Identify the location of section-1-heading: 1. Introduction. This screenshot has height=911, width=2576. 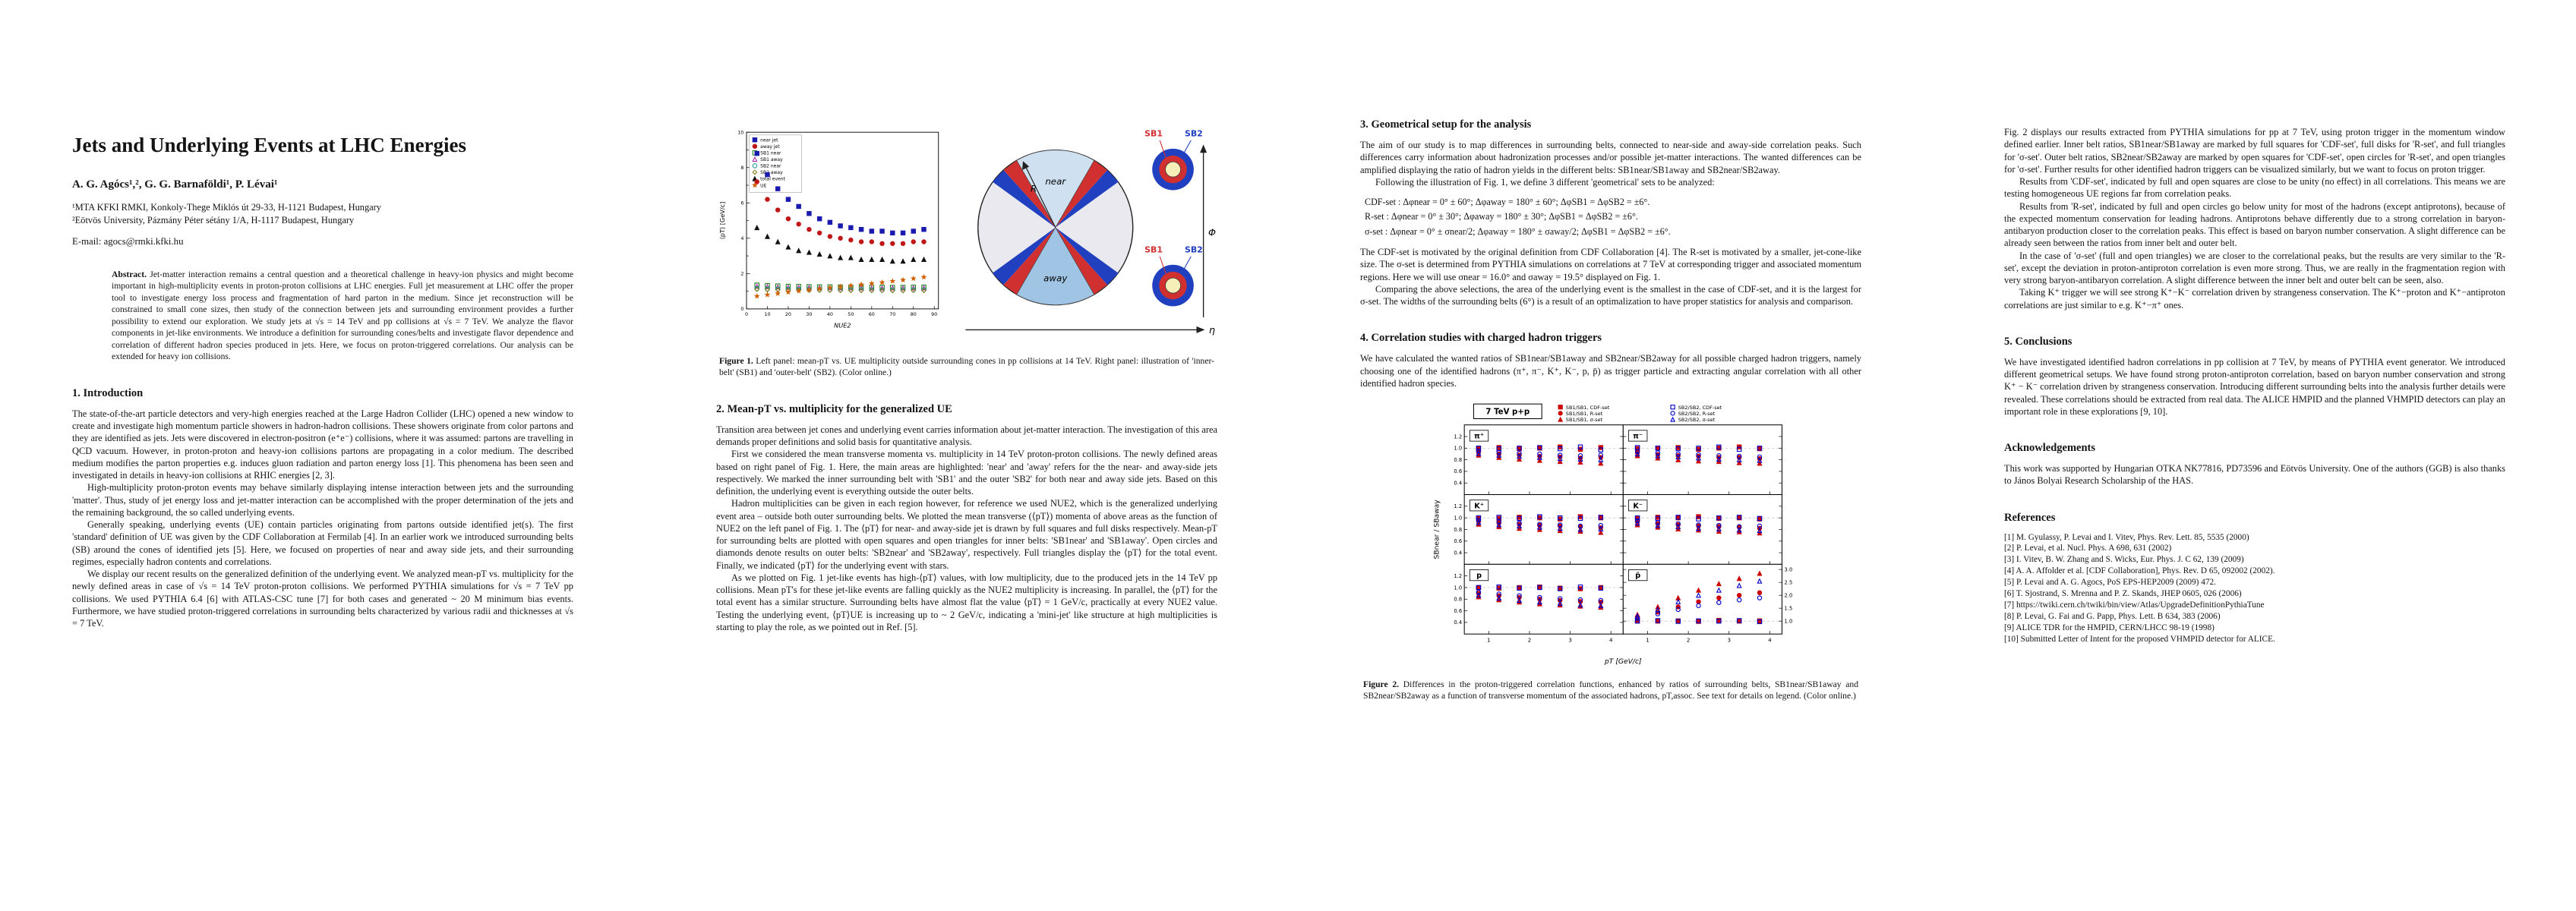
(108, 392).